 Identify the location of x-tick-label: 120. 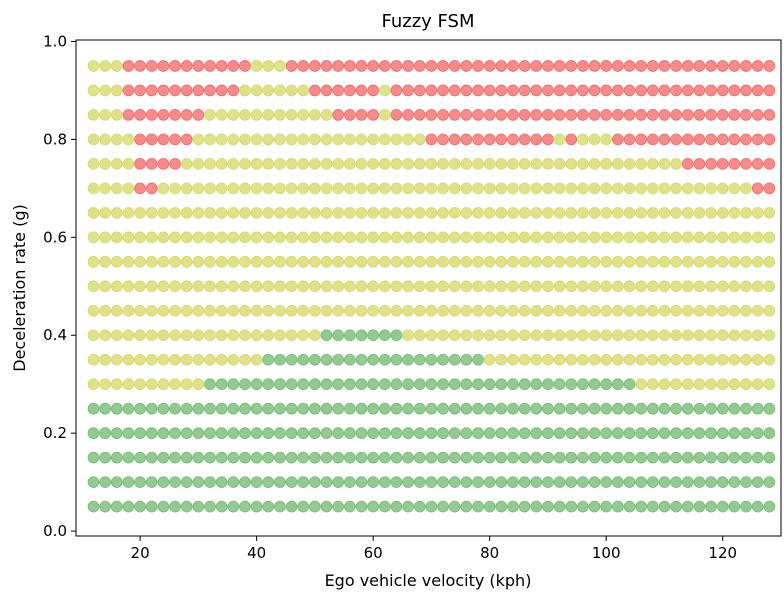
(722, 553).